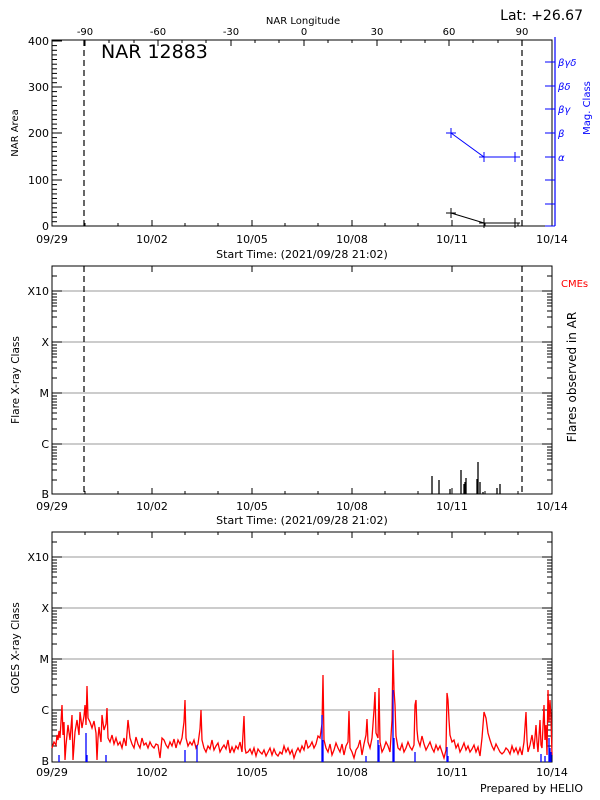 The height and width of the screenshot is (800, 600). Describe the element at coordinates (16, 380) in the screenshot. I see `flares-ylabel: Flare X-ray Class` at that location.